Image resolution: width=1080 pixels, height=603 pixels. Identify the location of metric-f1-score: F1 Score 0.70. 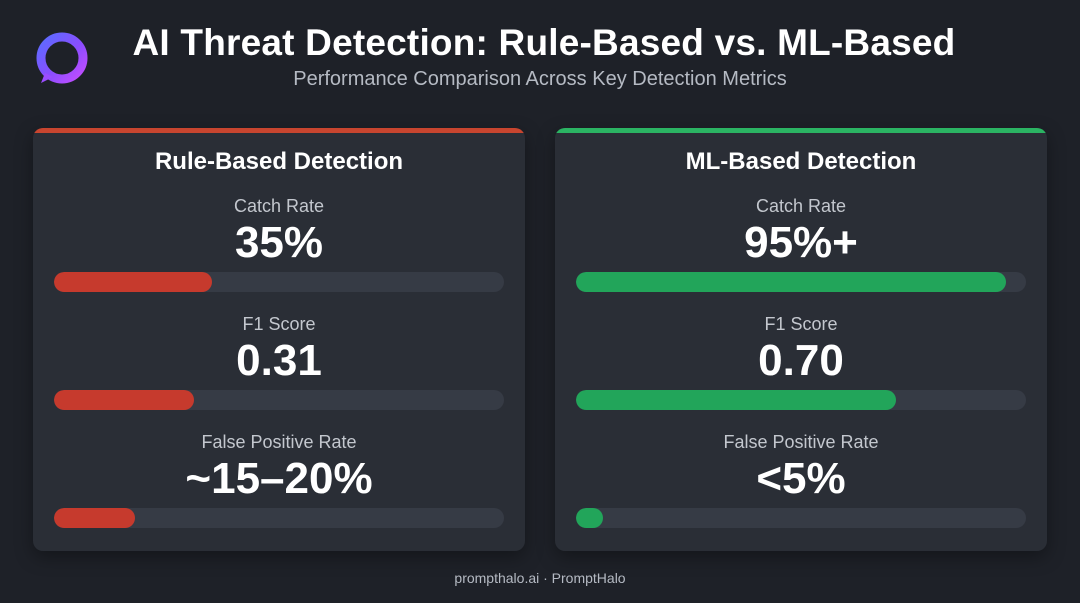
(801, 369).